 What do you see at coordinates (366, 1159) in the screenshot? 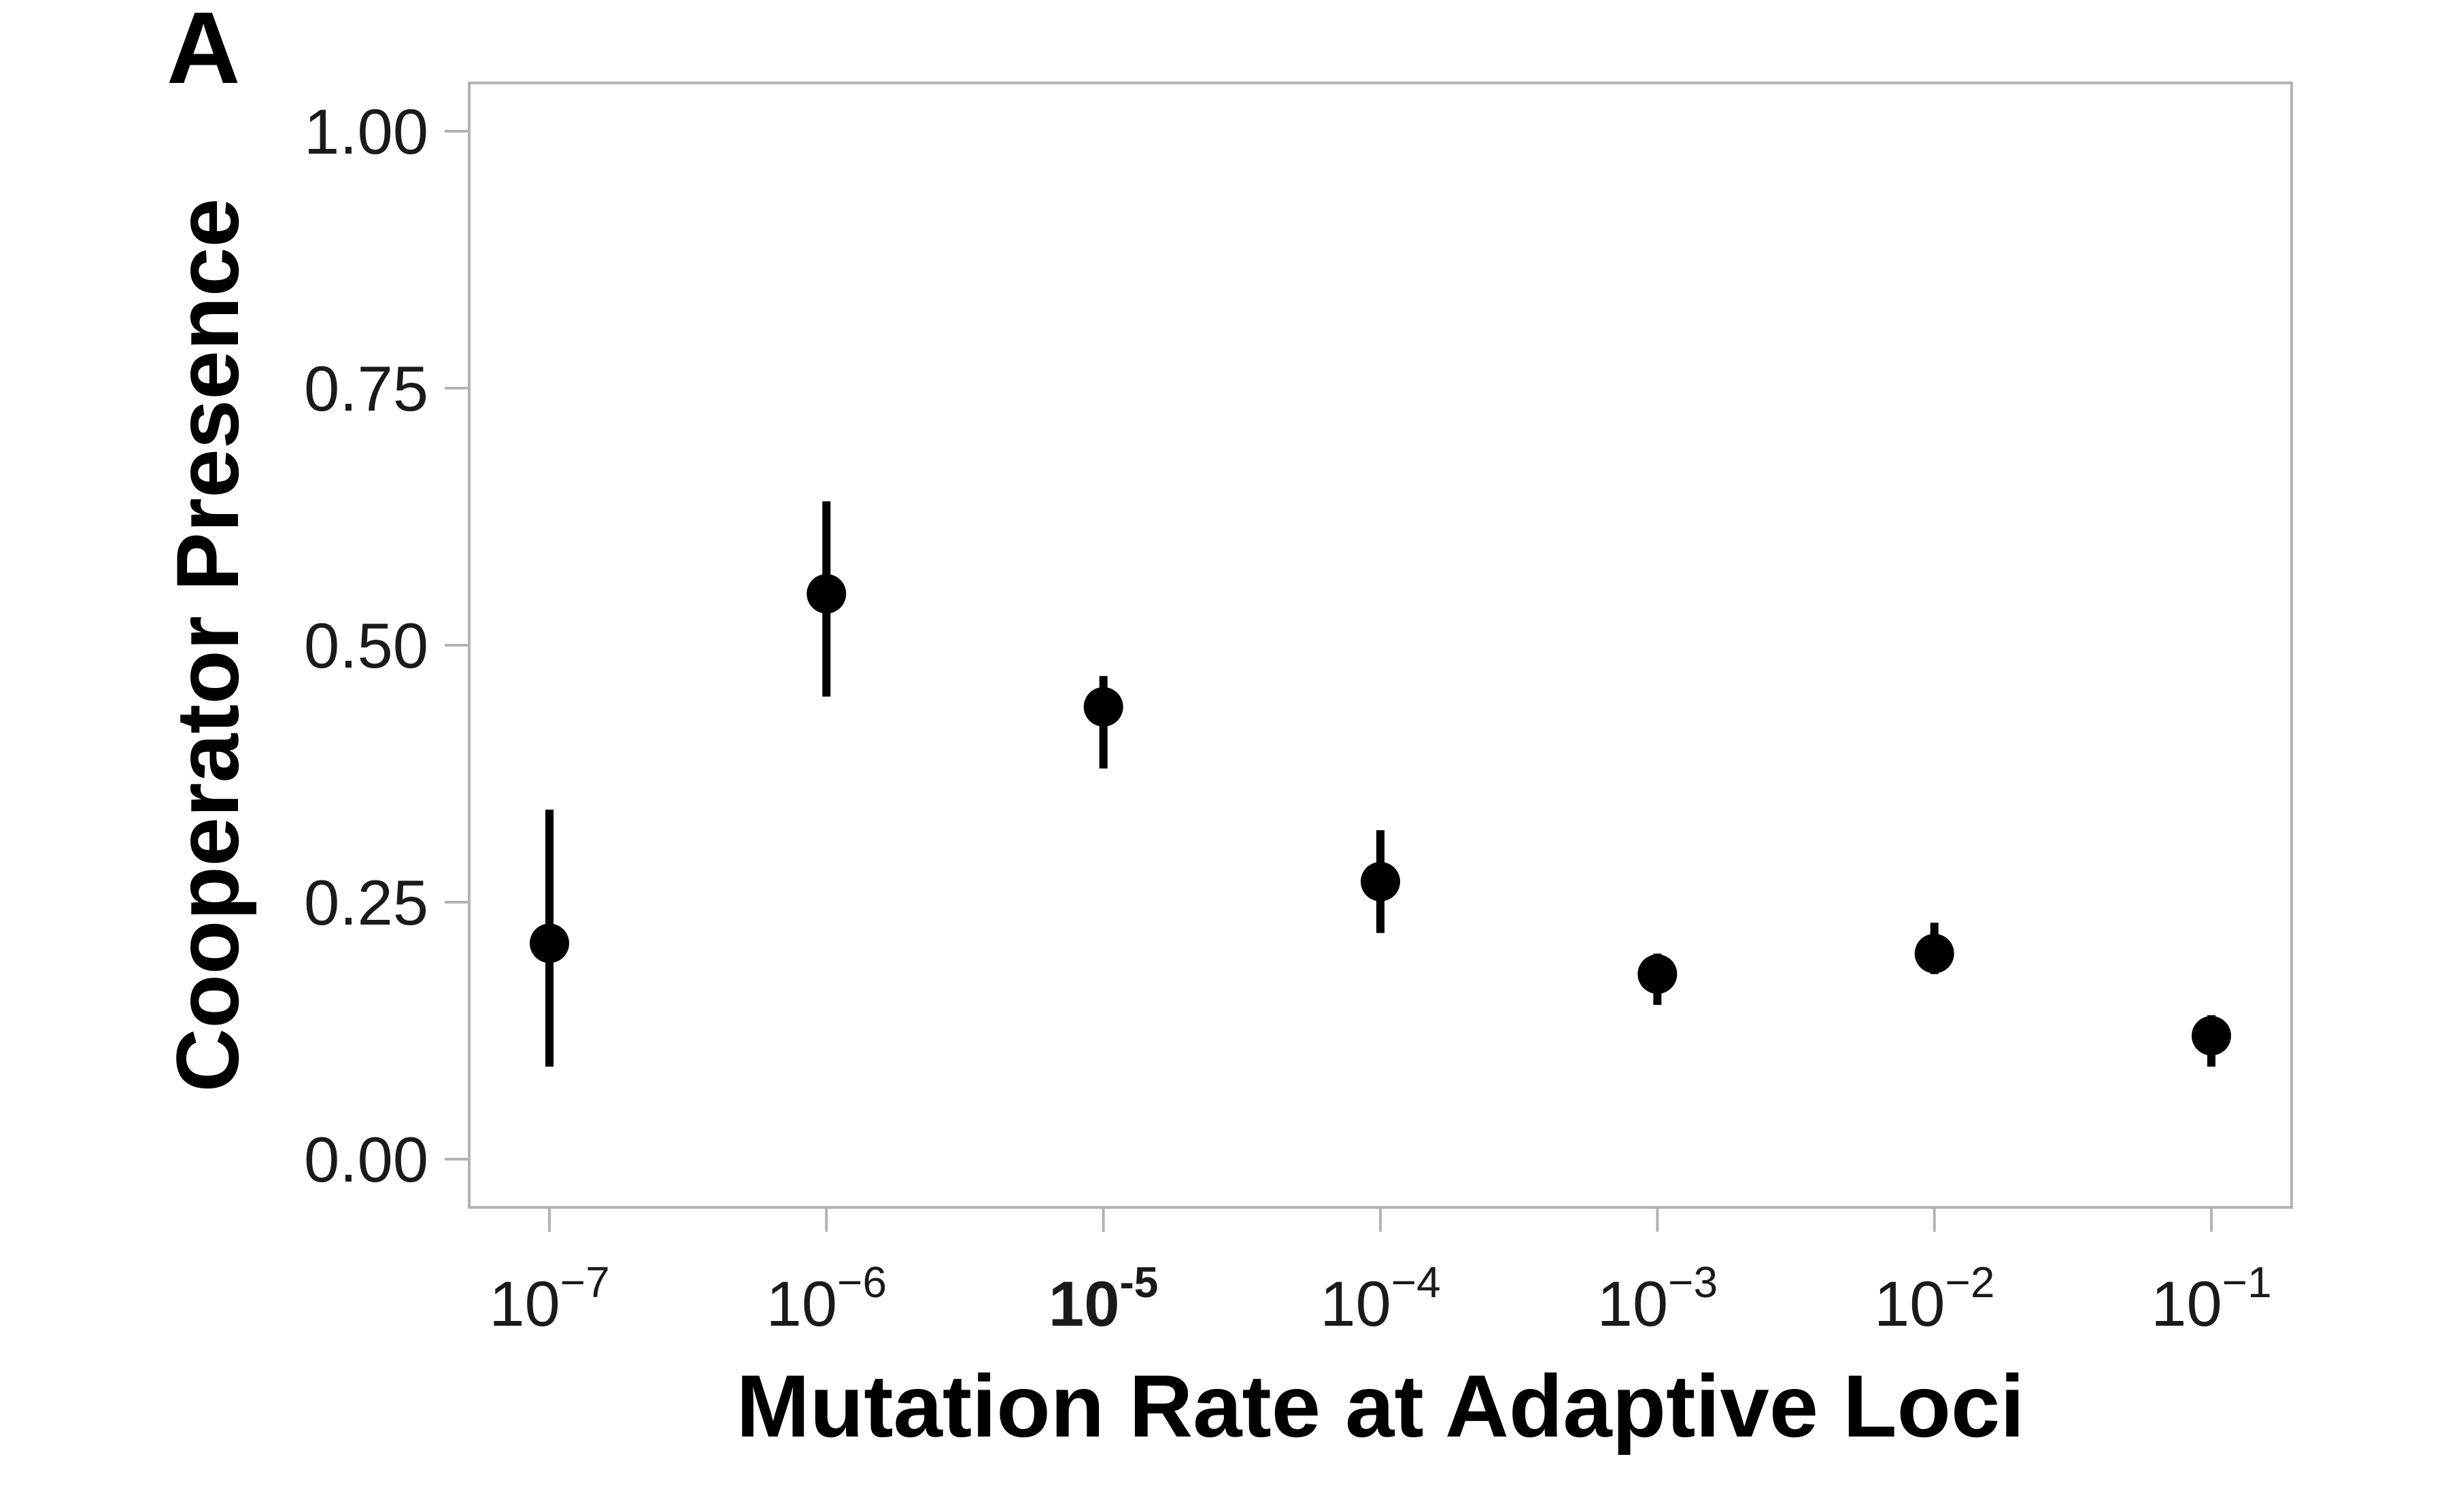
I see `y-tick-label: 0.00` at bounding box center [366, 1159].